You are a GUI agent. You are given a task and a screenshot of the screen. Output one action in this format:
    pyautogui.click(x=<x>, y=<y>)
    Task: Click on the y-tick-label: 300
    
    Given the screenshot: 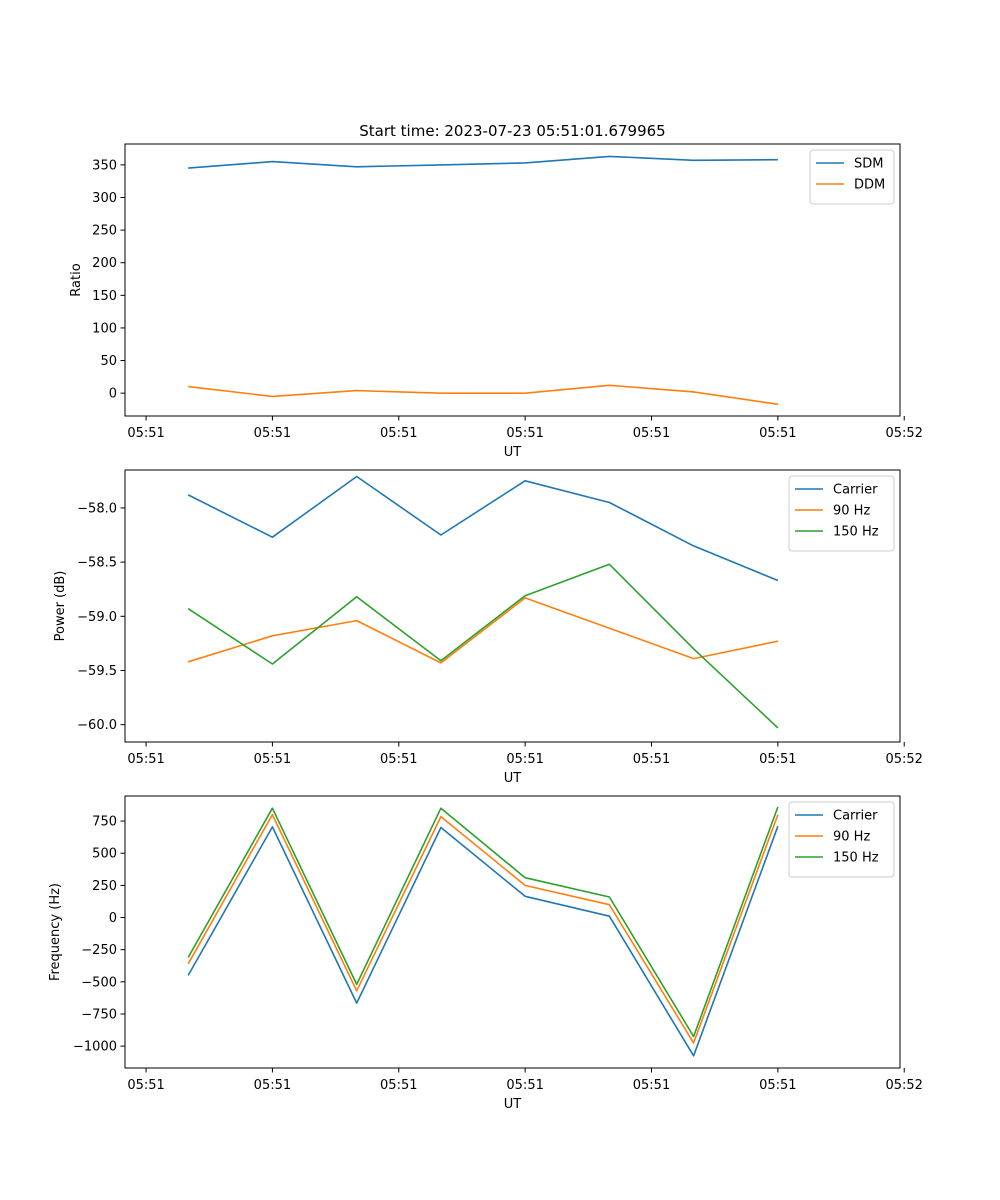 What is the action you would take?
    pyautogui.click(x=104, y=198)
    